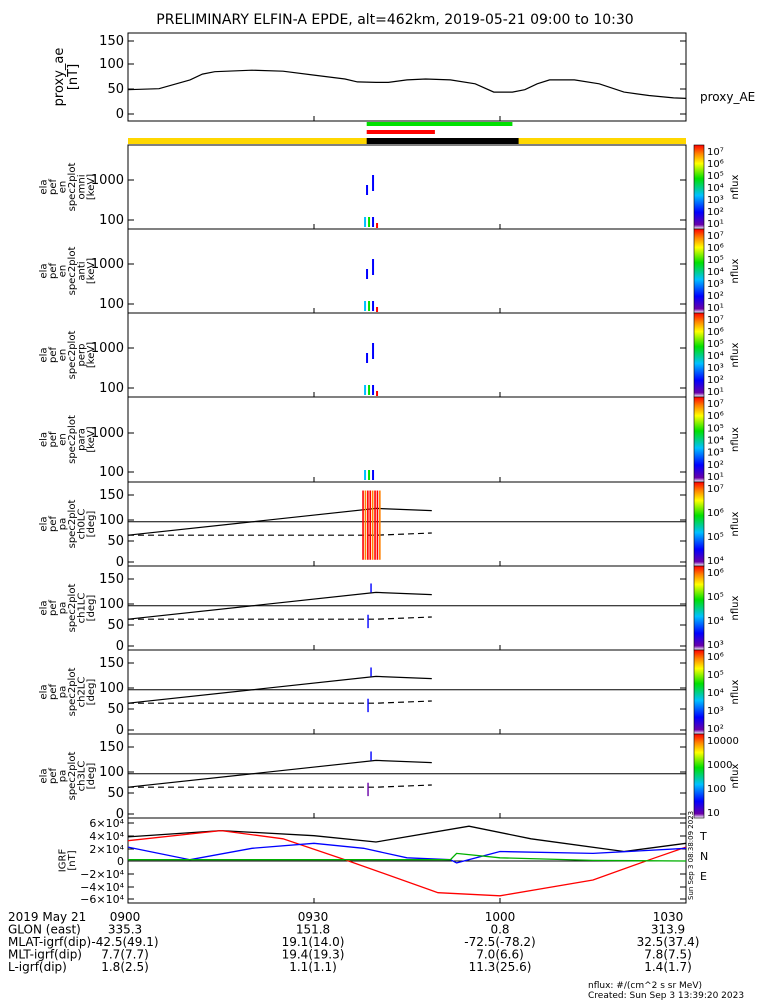 Image resolution: width=775 pixels, height=1000 pixels. What do you see at coordinates (668, 917) in the screenshot?
I see `orbit-row-value: 1030` at bounding box center [668, 917].